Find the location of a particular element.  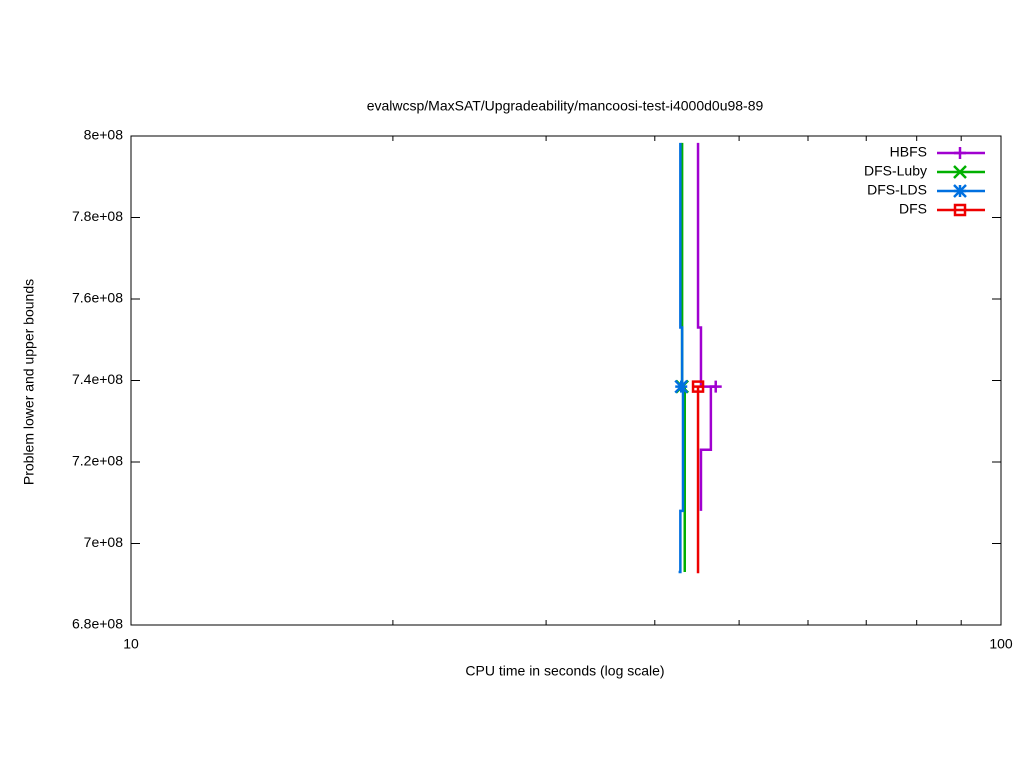

y-tick-label: 7.2e+08 is located at coordinates (97, 461).